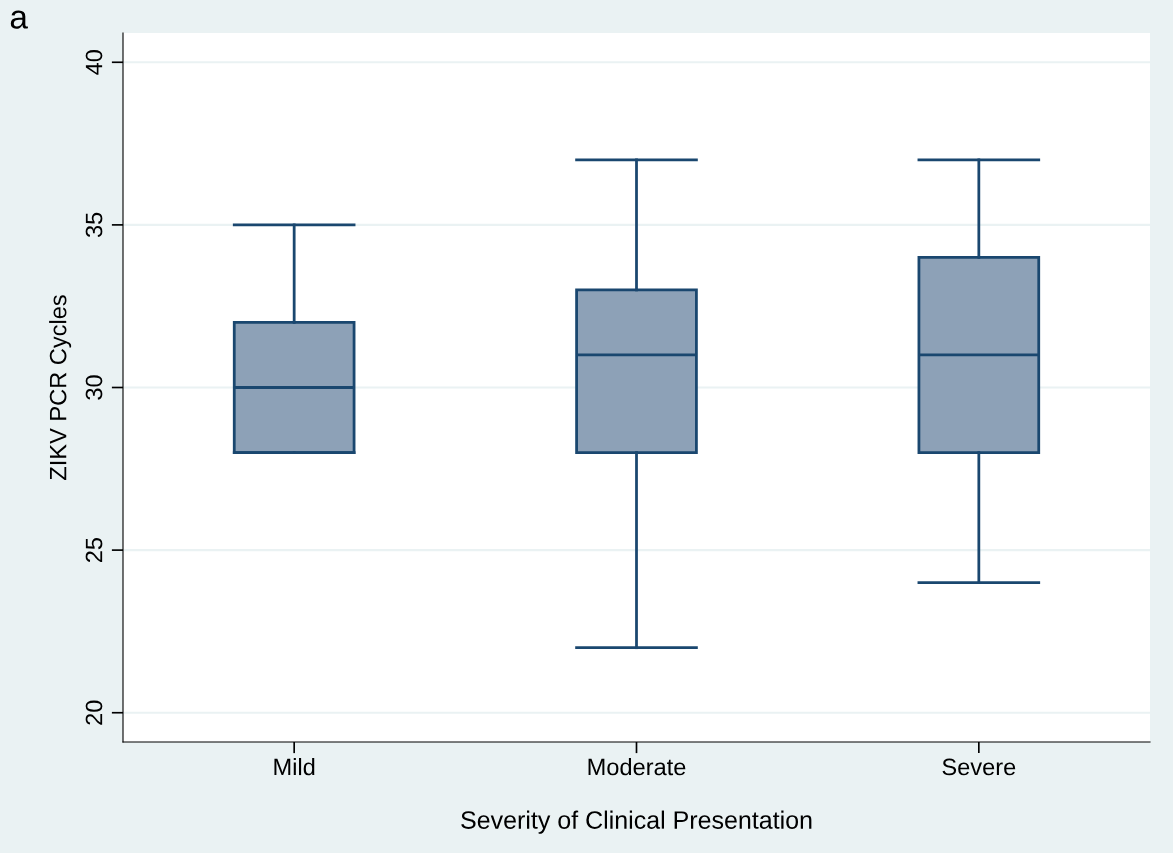 This screenshot has height=853, width=1173. I want to click on y-tick-label: 40, so click(94, 62).